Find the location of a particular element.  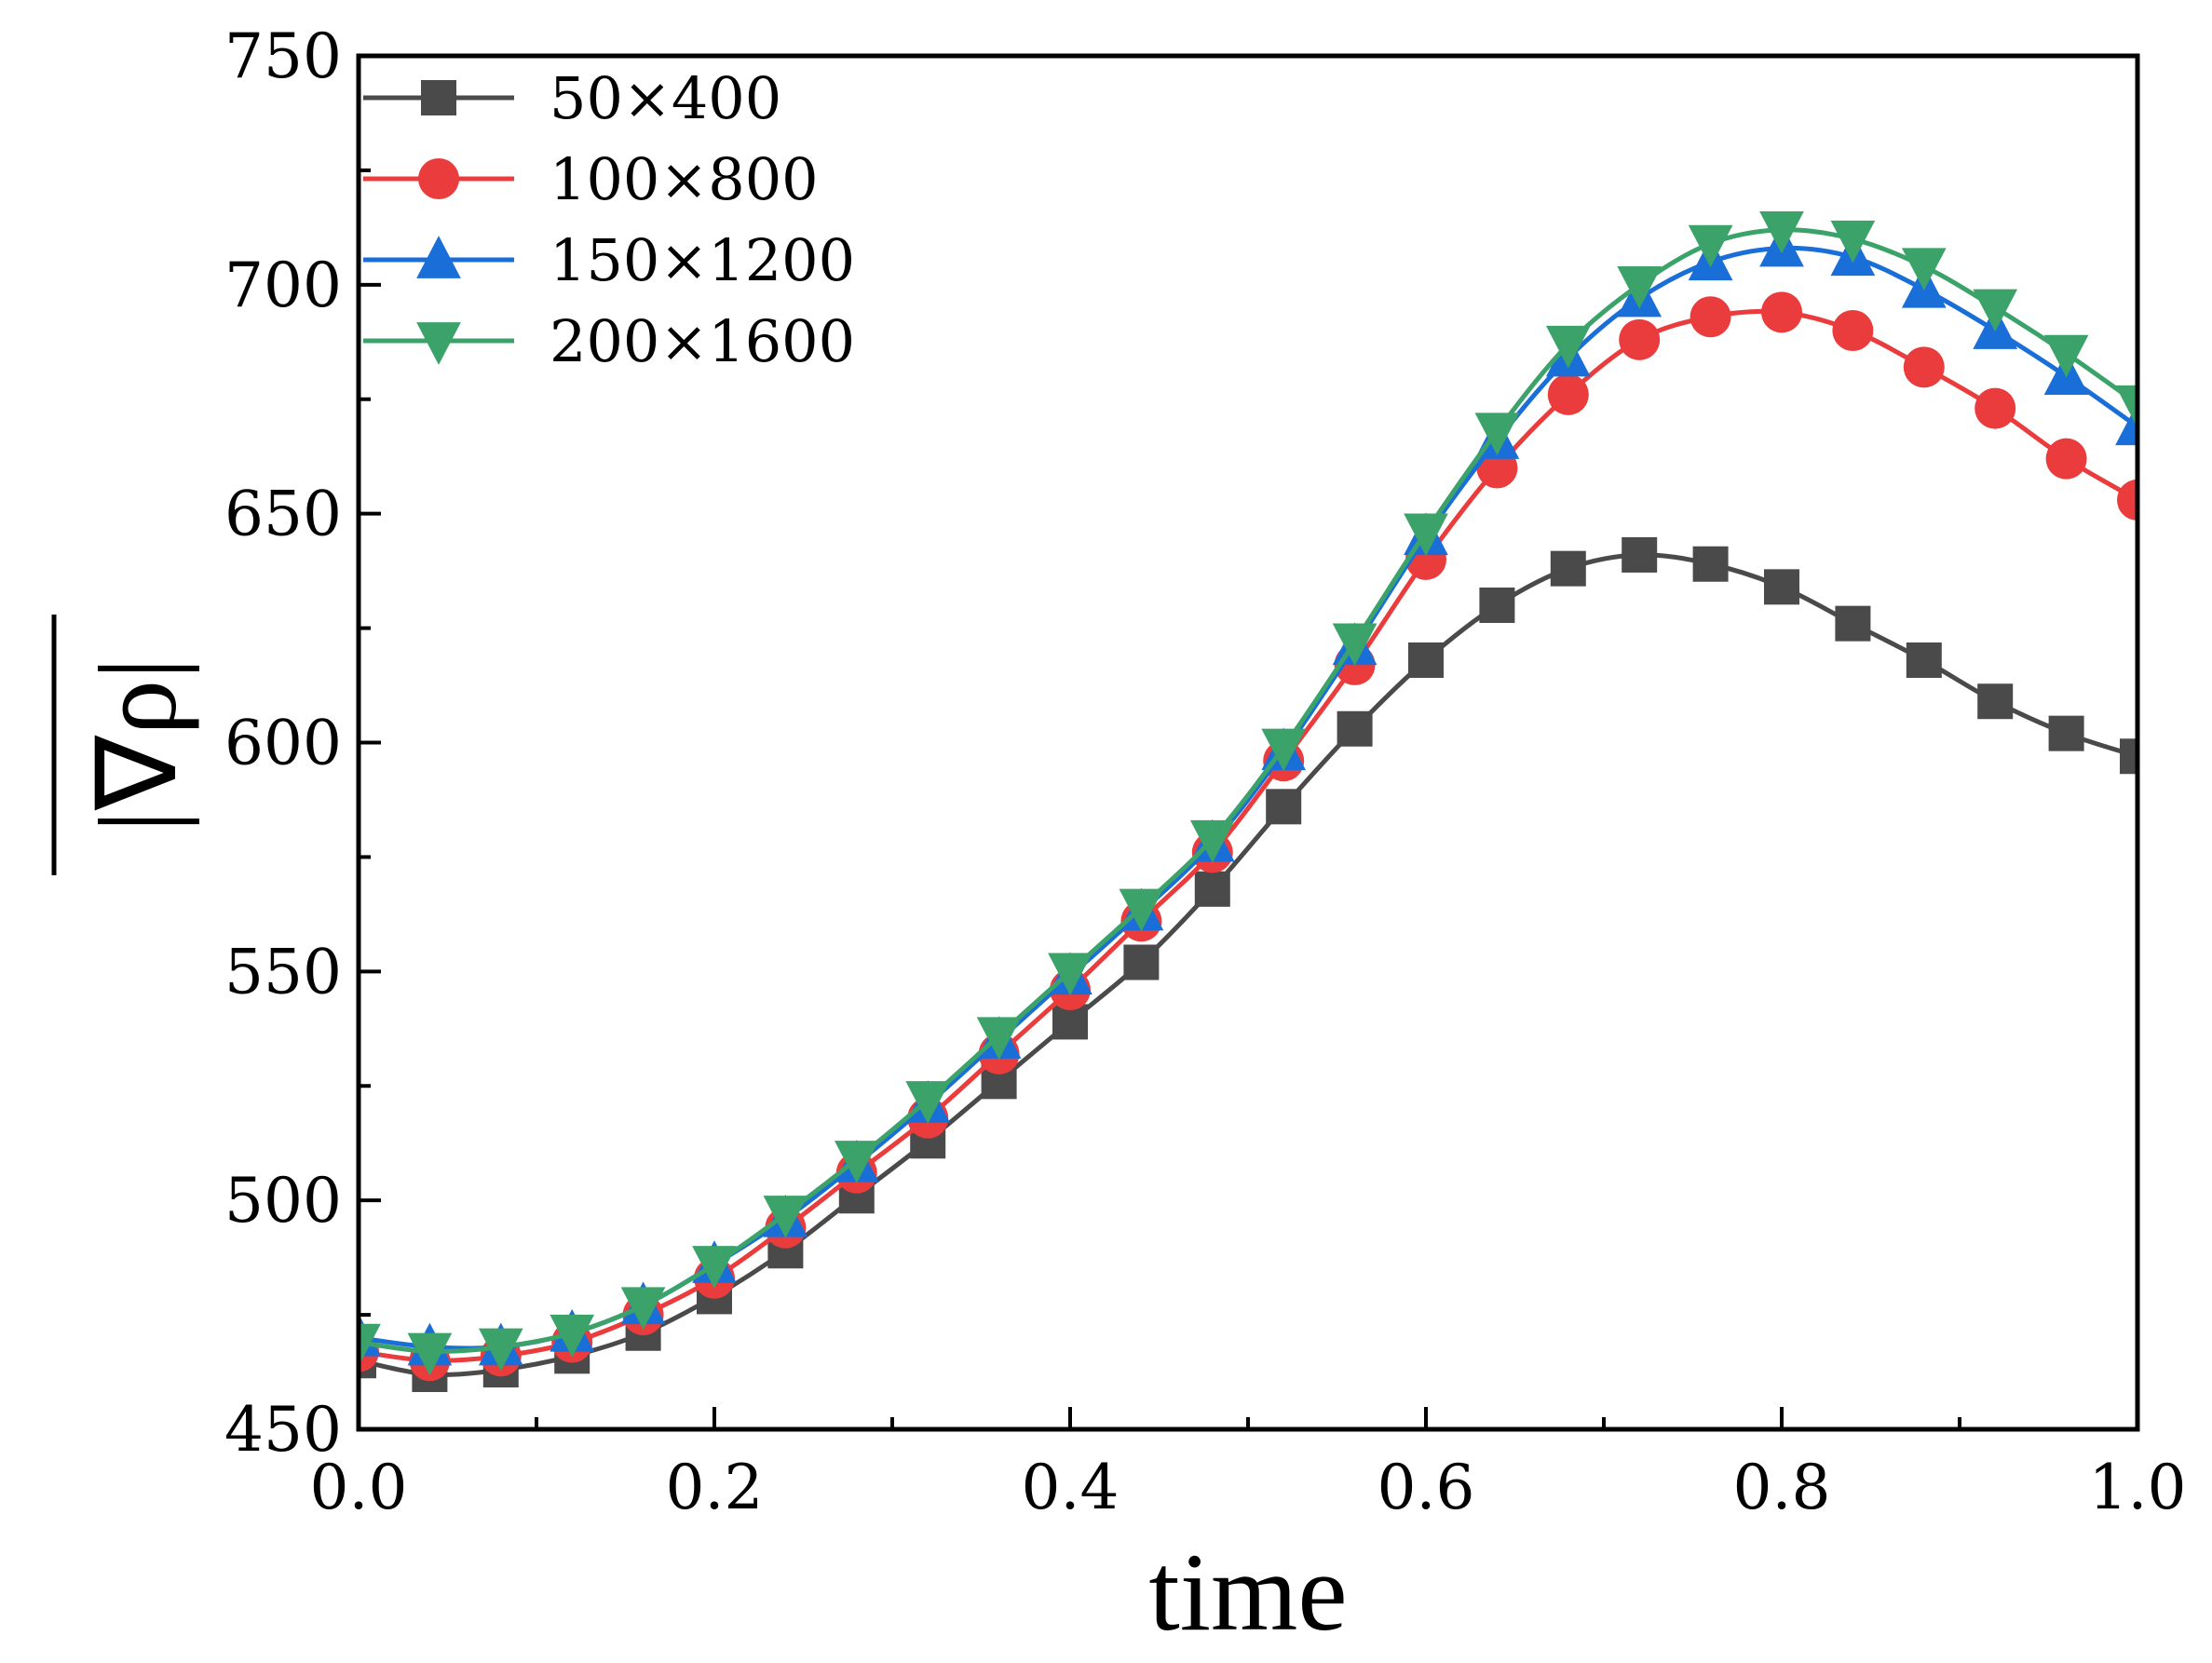

legend: 50×400 100×800 150×1200 200×1600 is located at coordinates (609, 219).